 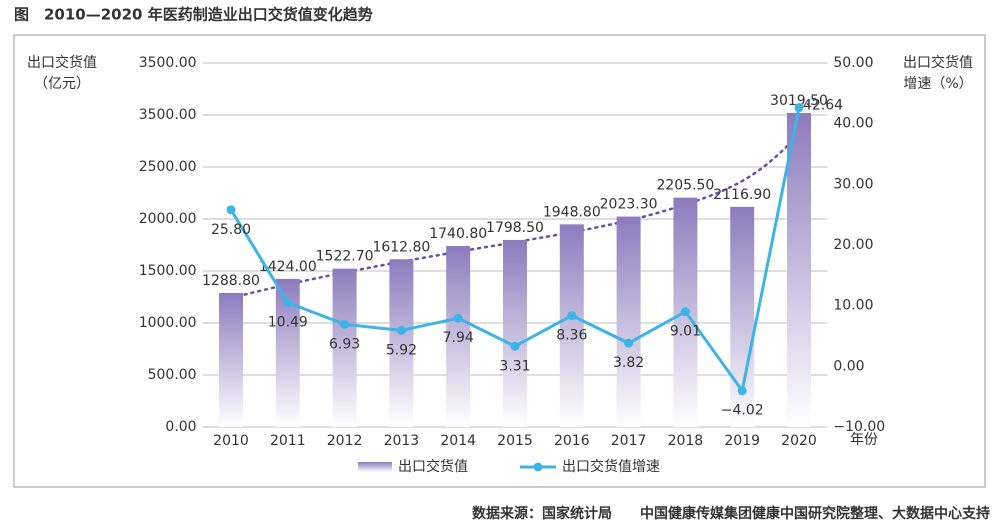 I want to click on bar-label: 1948.80, so click(x=572, y=212).